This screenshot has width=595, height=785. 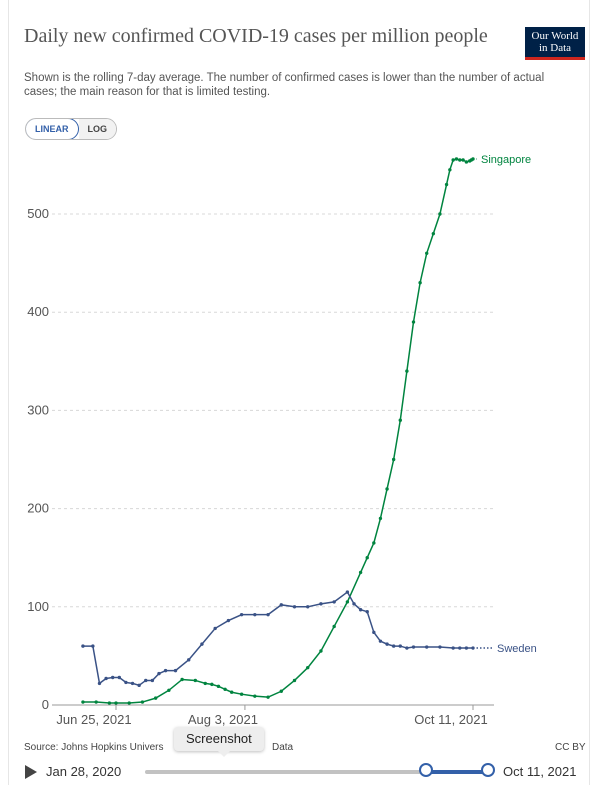 I want to click on log-scale-button: LOG, so click(x=97, y=129).